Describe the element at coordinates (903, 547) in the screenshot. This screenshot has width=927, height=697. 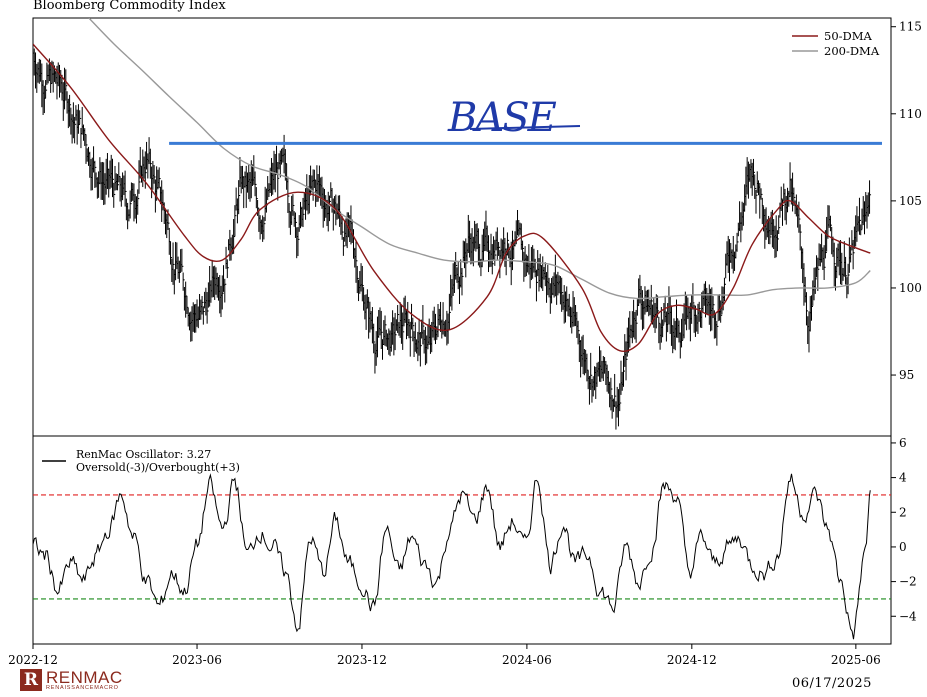
I see `osc-ytick-label: 0` at that location.